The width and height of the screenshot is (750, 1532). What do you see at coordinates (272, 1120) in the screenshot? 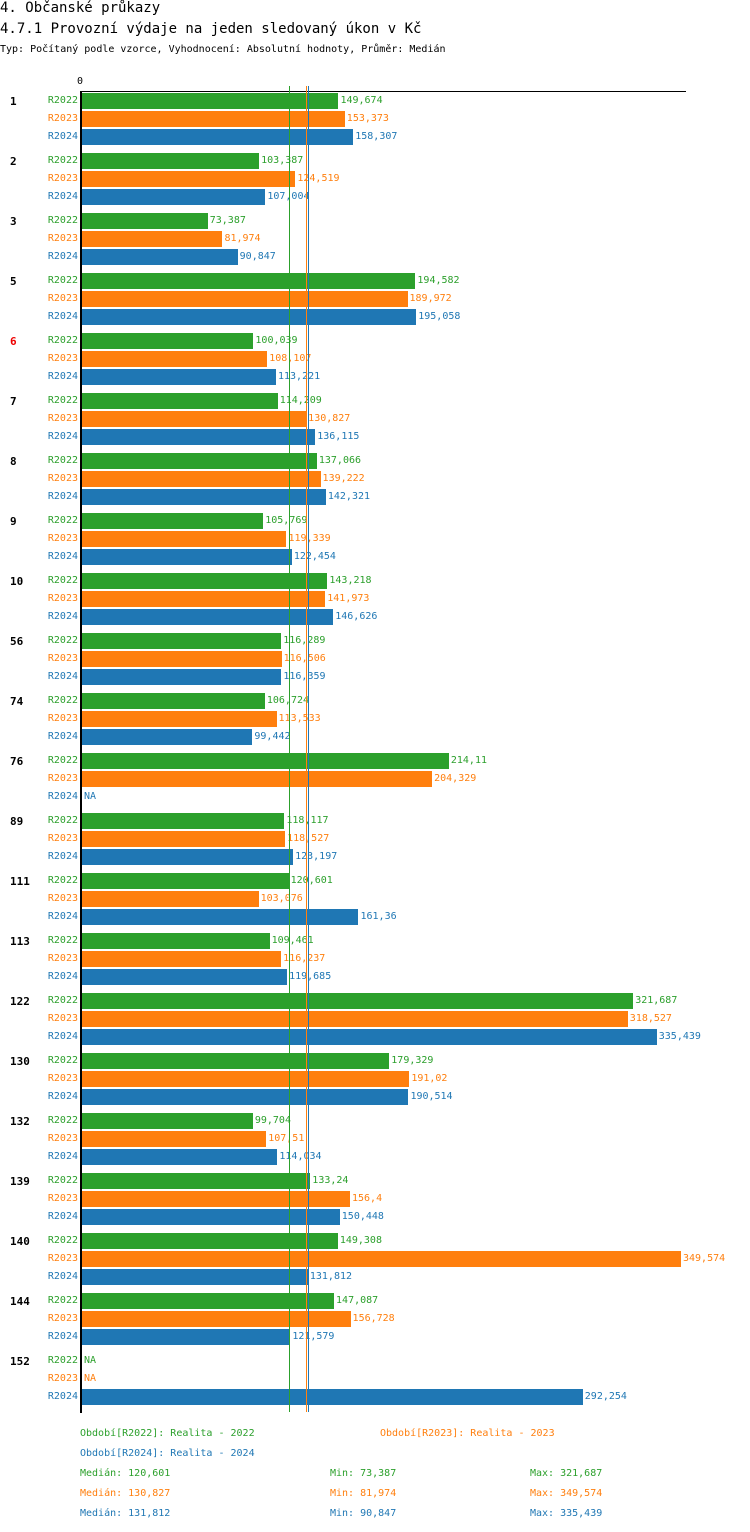
I see `value-label: 99,704` at bounding box center [272, 1120].